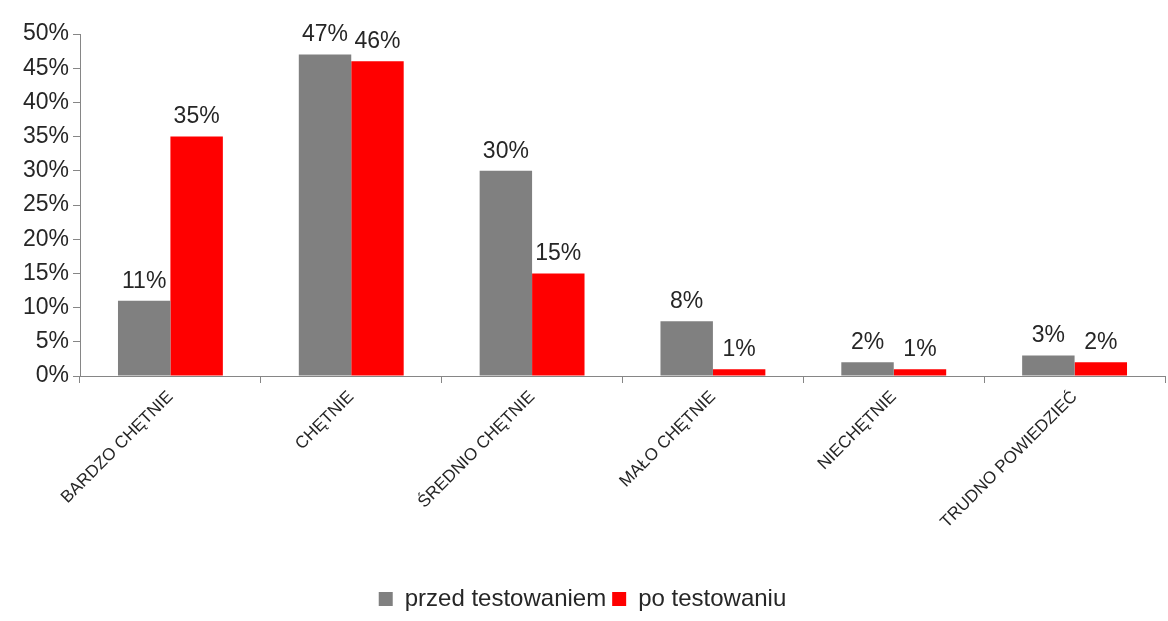 This screenshot has height=621, width=1168. Describe the element at coordinates (144, 279) in the screenshot. I see `data-label: 11%` at that location.